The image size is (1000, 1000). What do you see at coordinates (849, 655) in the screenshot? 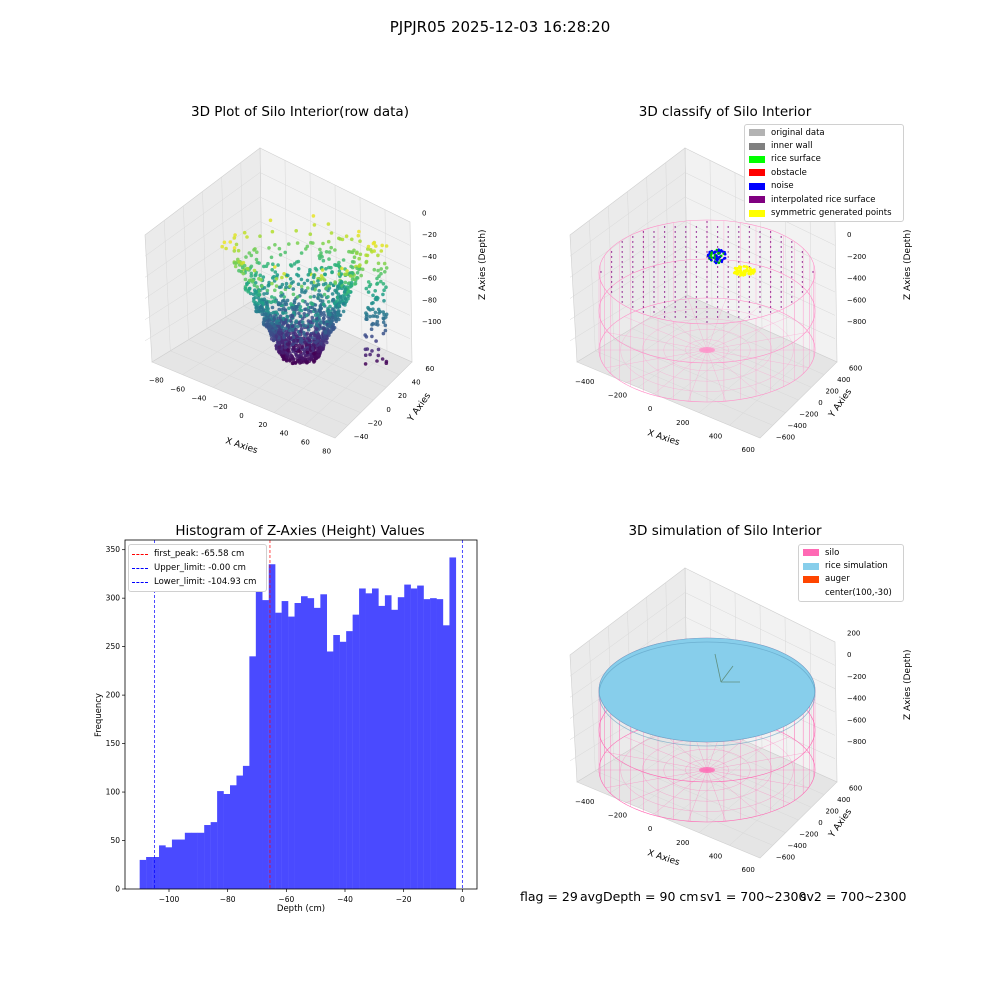
I see `z-tick-label: 0` at bounding box center [849, 655].